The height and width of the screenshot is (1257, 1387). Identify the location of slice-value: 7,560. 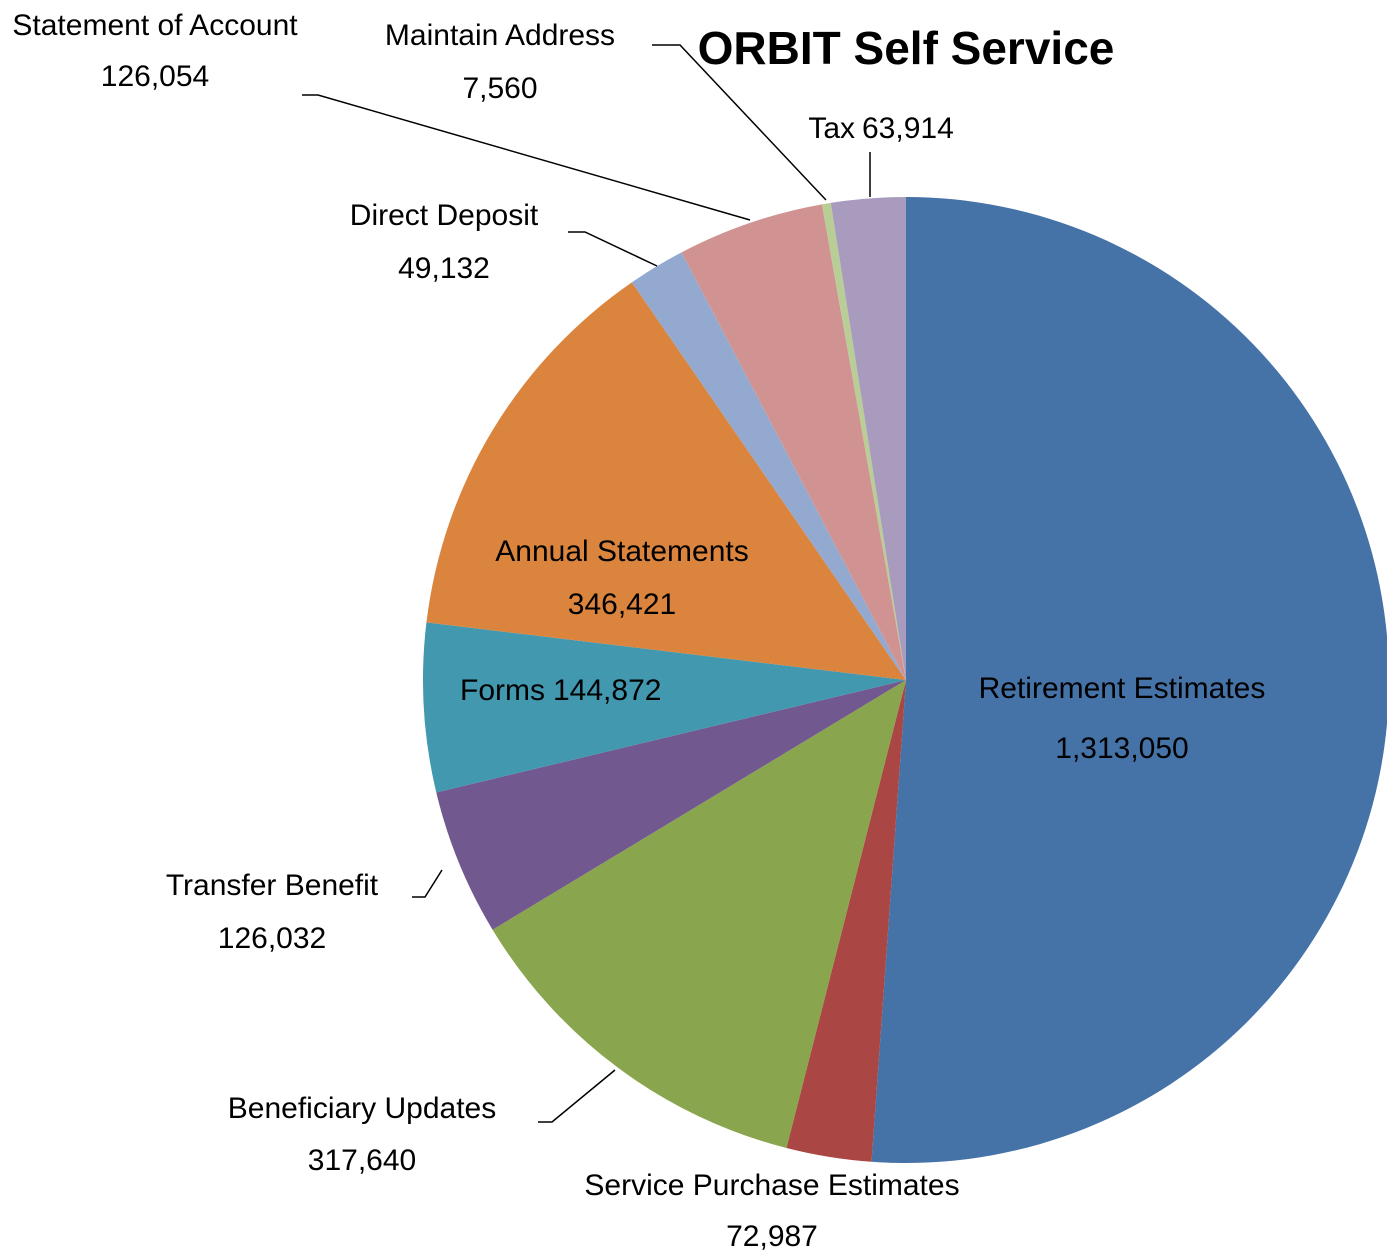
(499, 88).